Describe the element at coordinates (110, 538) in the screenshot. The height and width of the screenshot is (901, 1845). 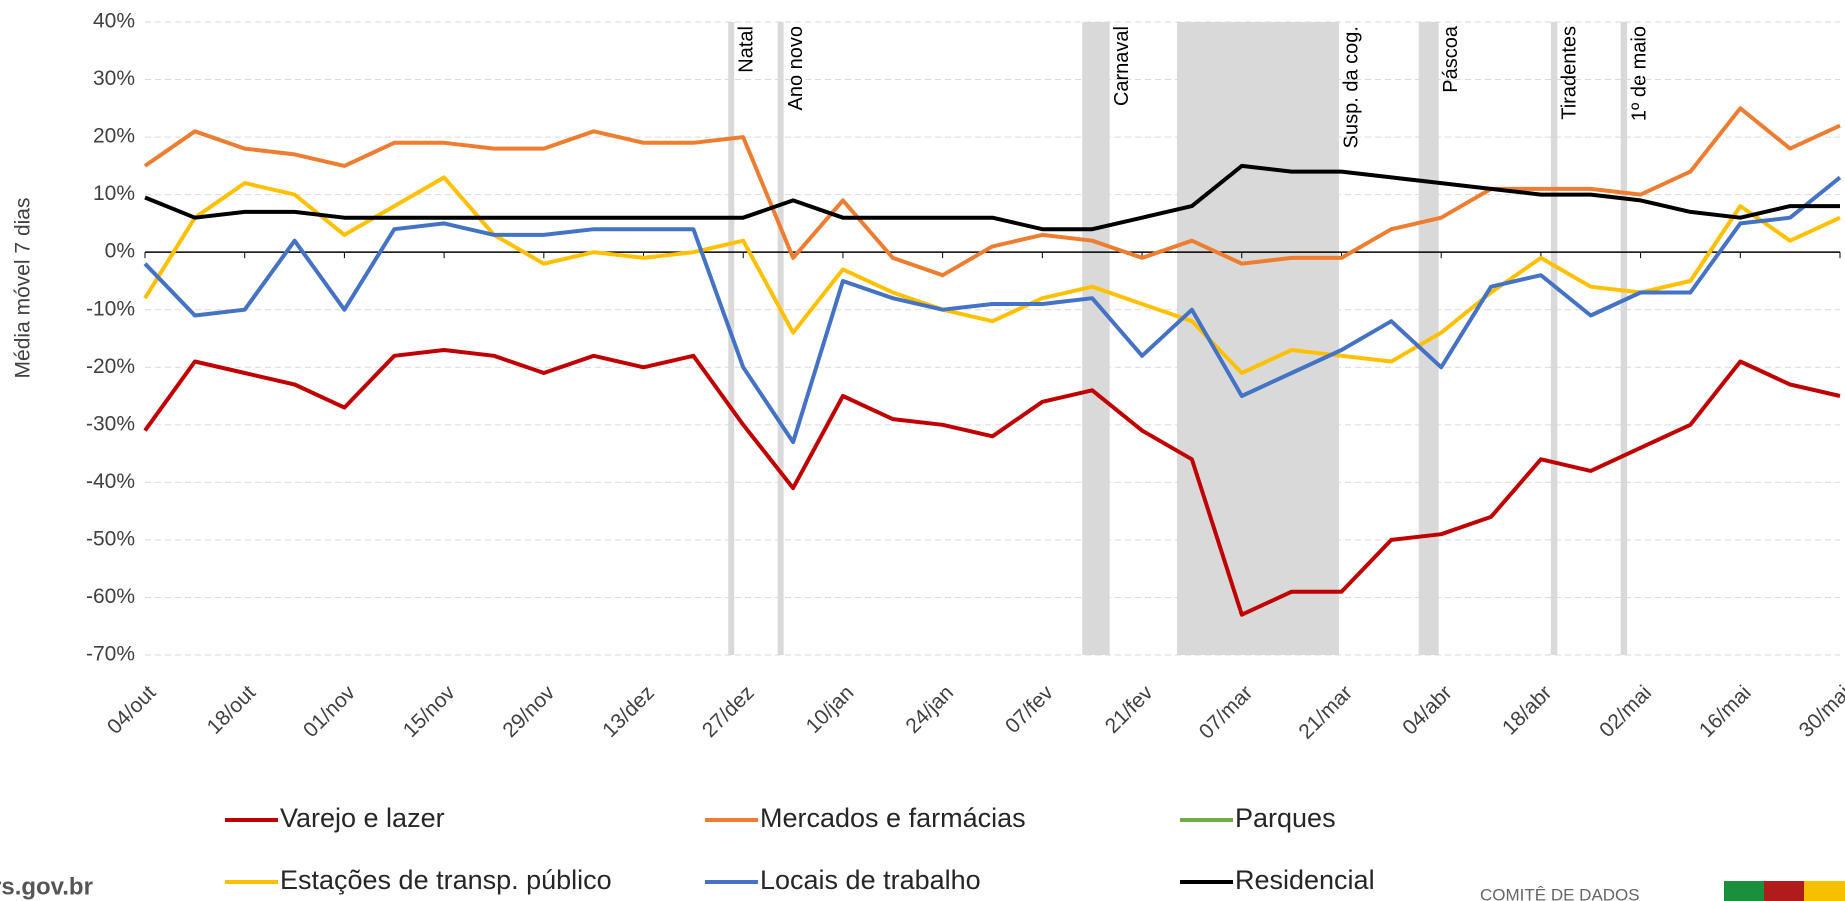
I see `y-tick-label: -50%` at that location.